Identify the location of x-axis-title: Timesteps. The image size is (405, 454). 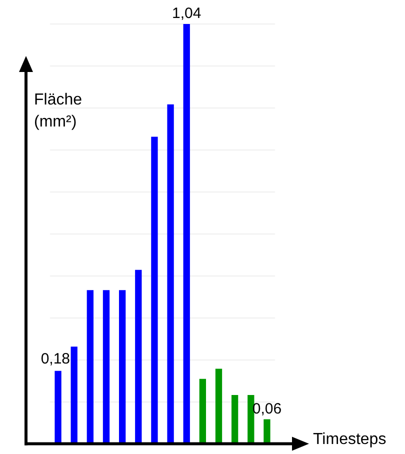
(349, 439).